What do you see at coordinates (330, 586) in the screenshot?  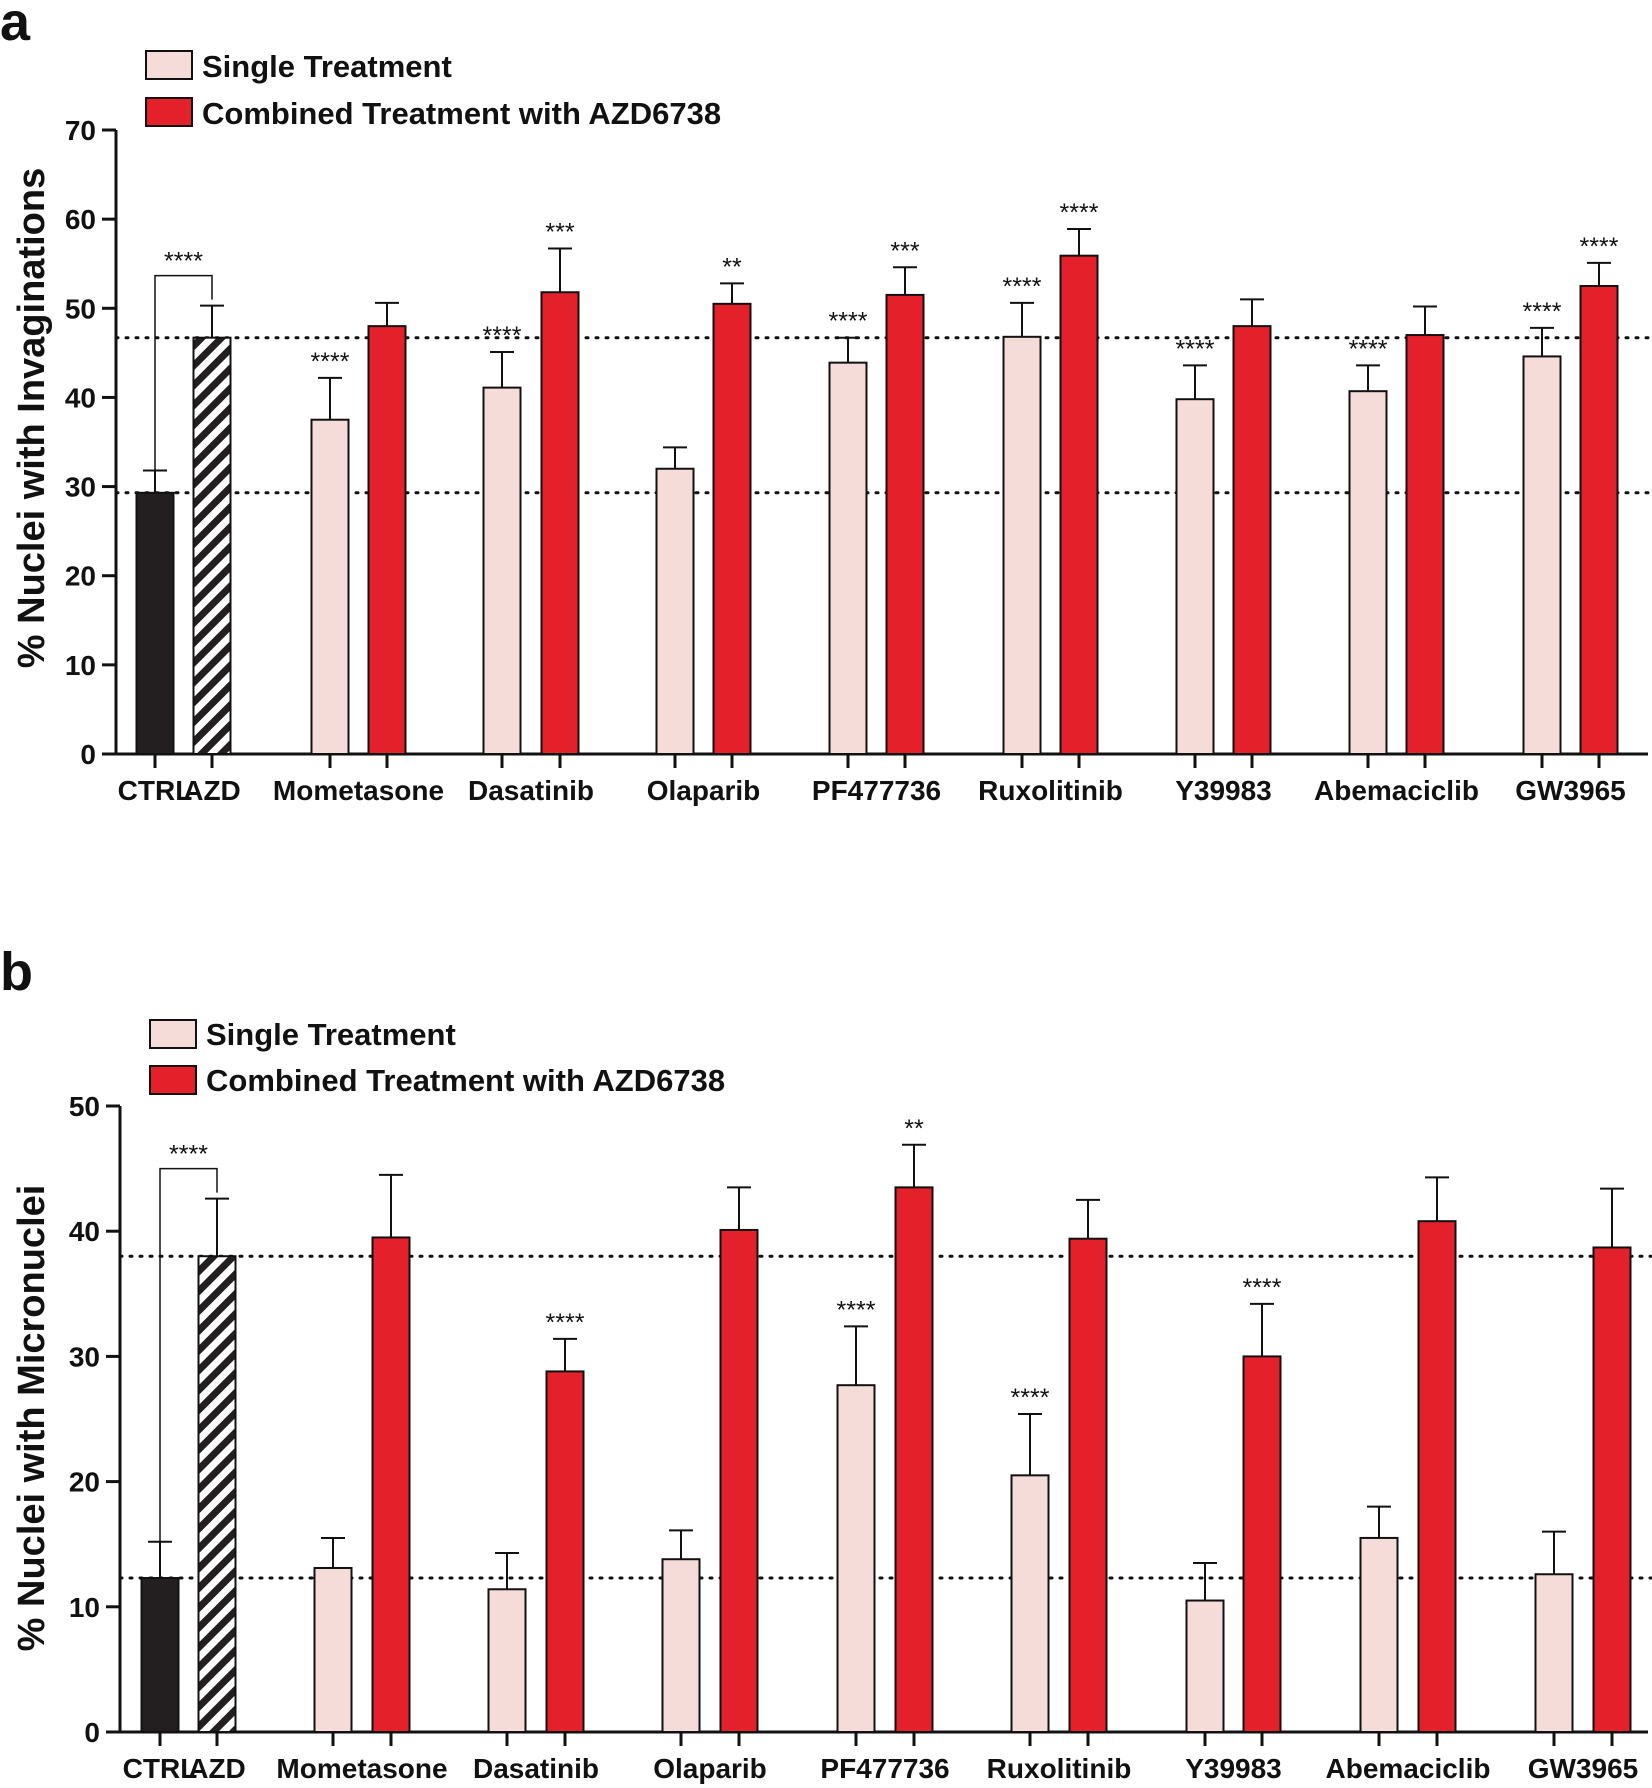 I see `bar-mometasone-single` at bounding box center [330, 586].